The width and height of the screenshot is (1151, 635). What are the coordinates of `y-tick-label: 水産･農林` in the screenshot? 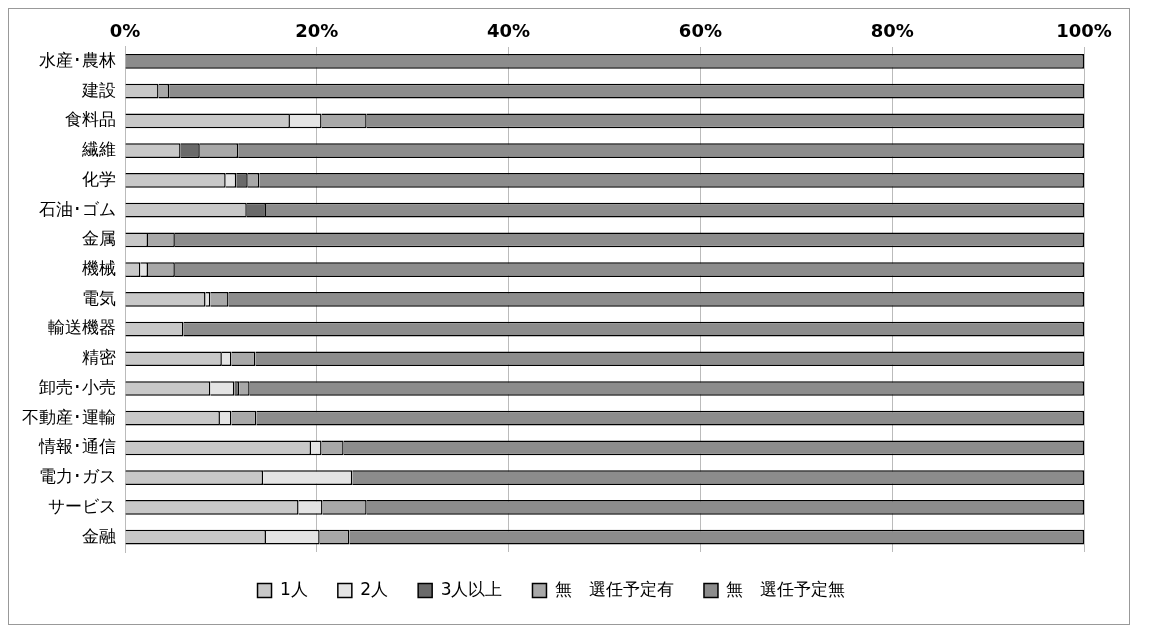 It's located at (77, 59).